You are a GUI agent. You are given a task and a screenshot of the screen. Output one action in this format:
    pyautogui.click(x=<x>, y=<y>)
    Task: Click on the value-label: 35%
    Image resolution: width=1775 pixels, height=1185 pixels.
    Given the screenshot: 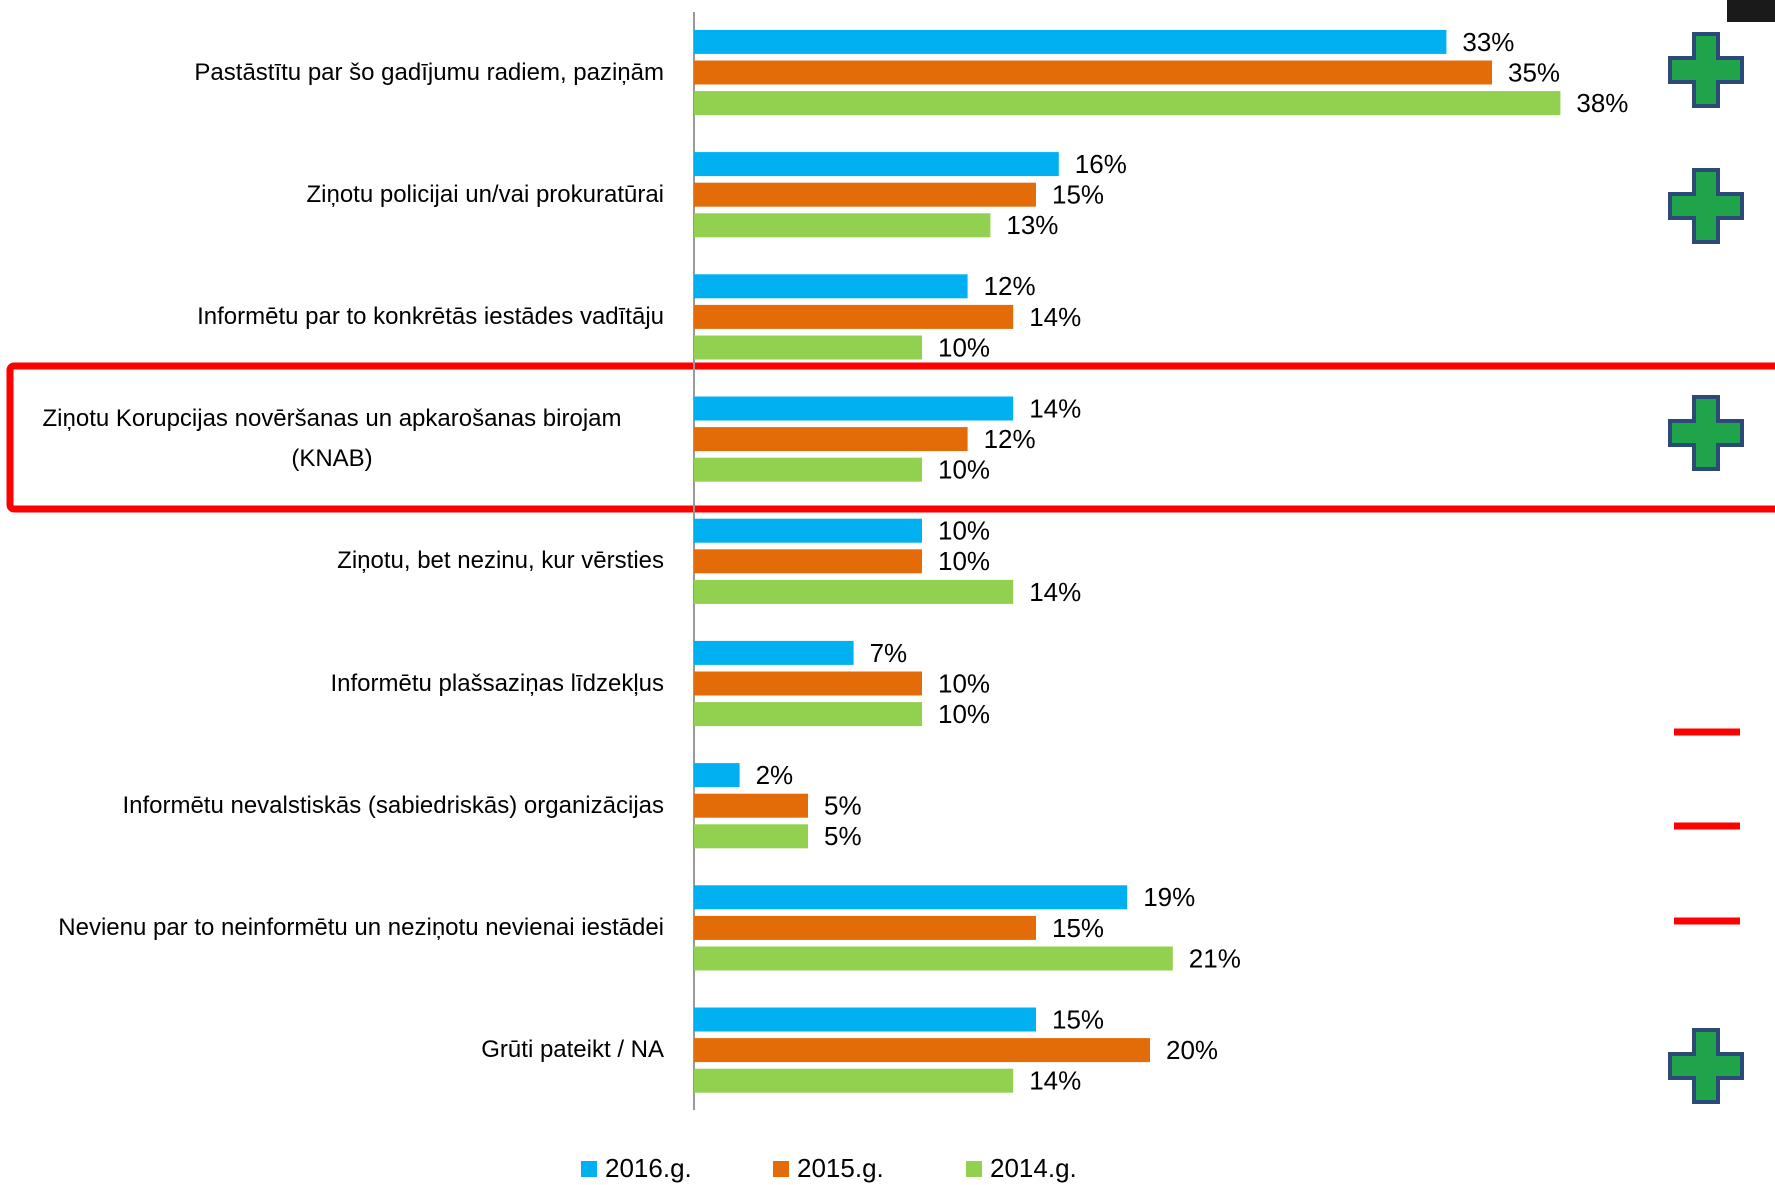 What is the action you would take?
    pyautogui.click(x=1534, y=72)
    